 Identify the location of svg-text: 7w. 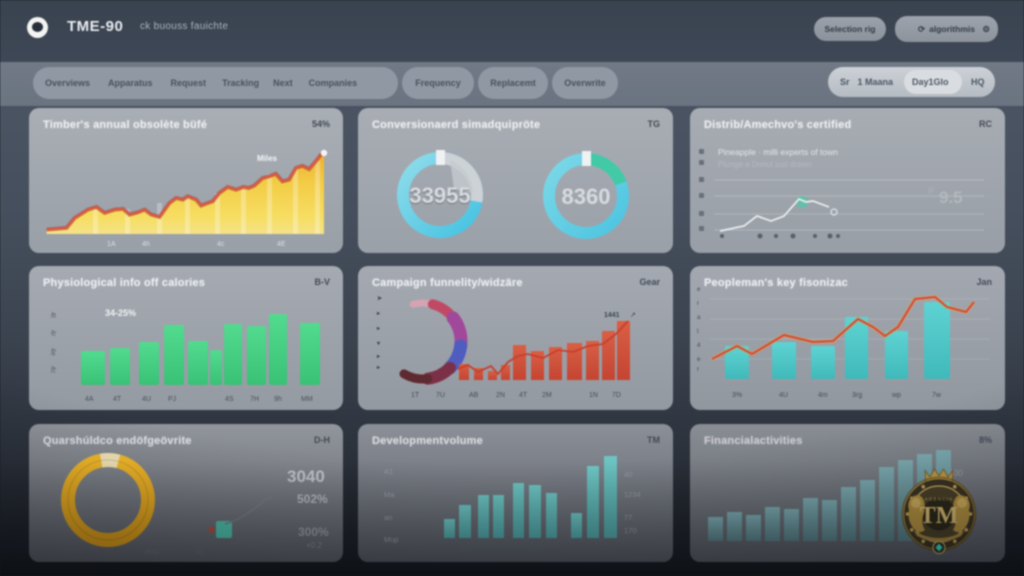
(937, 395).